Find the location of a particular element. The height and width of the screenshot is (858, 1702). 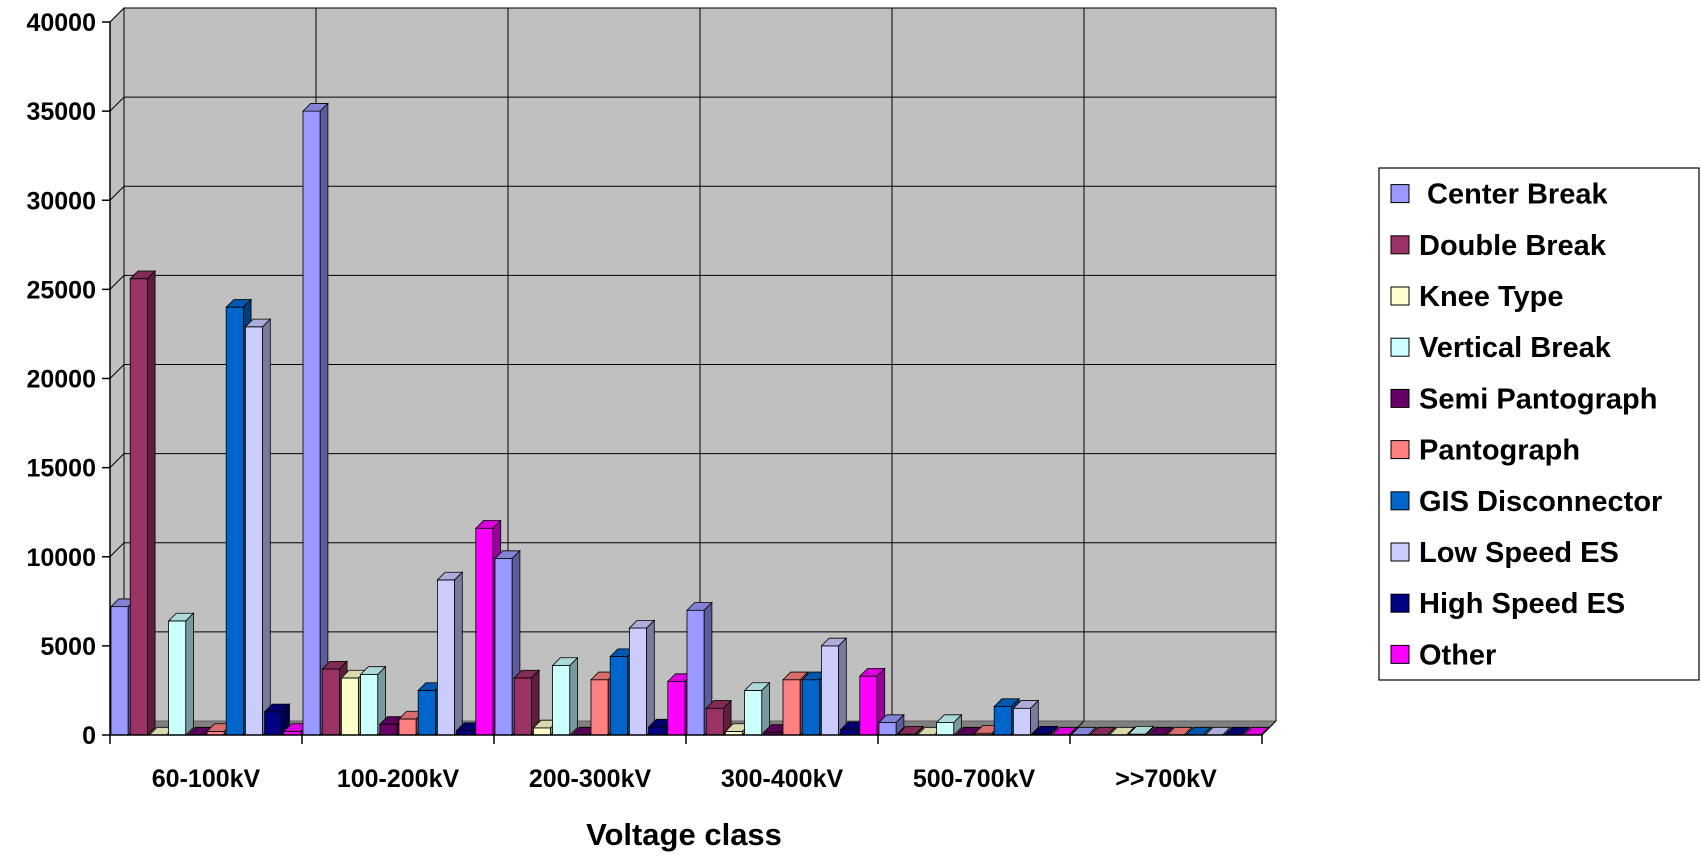

y-tick-label: 5000 is located at coordinates (68, 647).